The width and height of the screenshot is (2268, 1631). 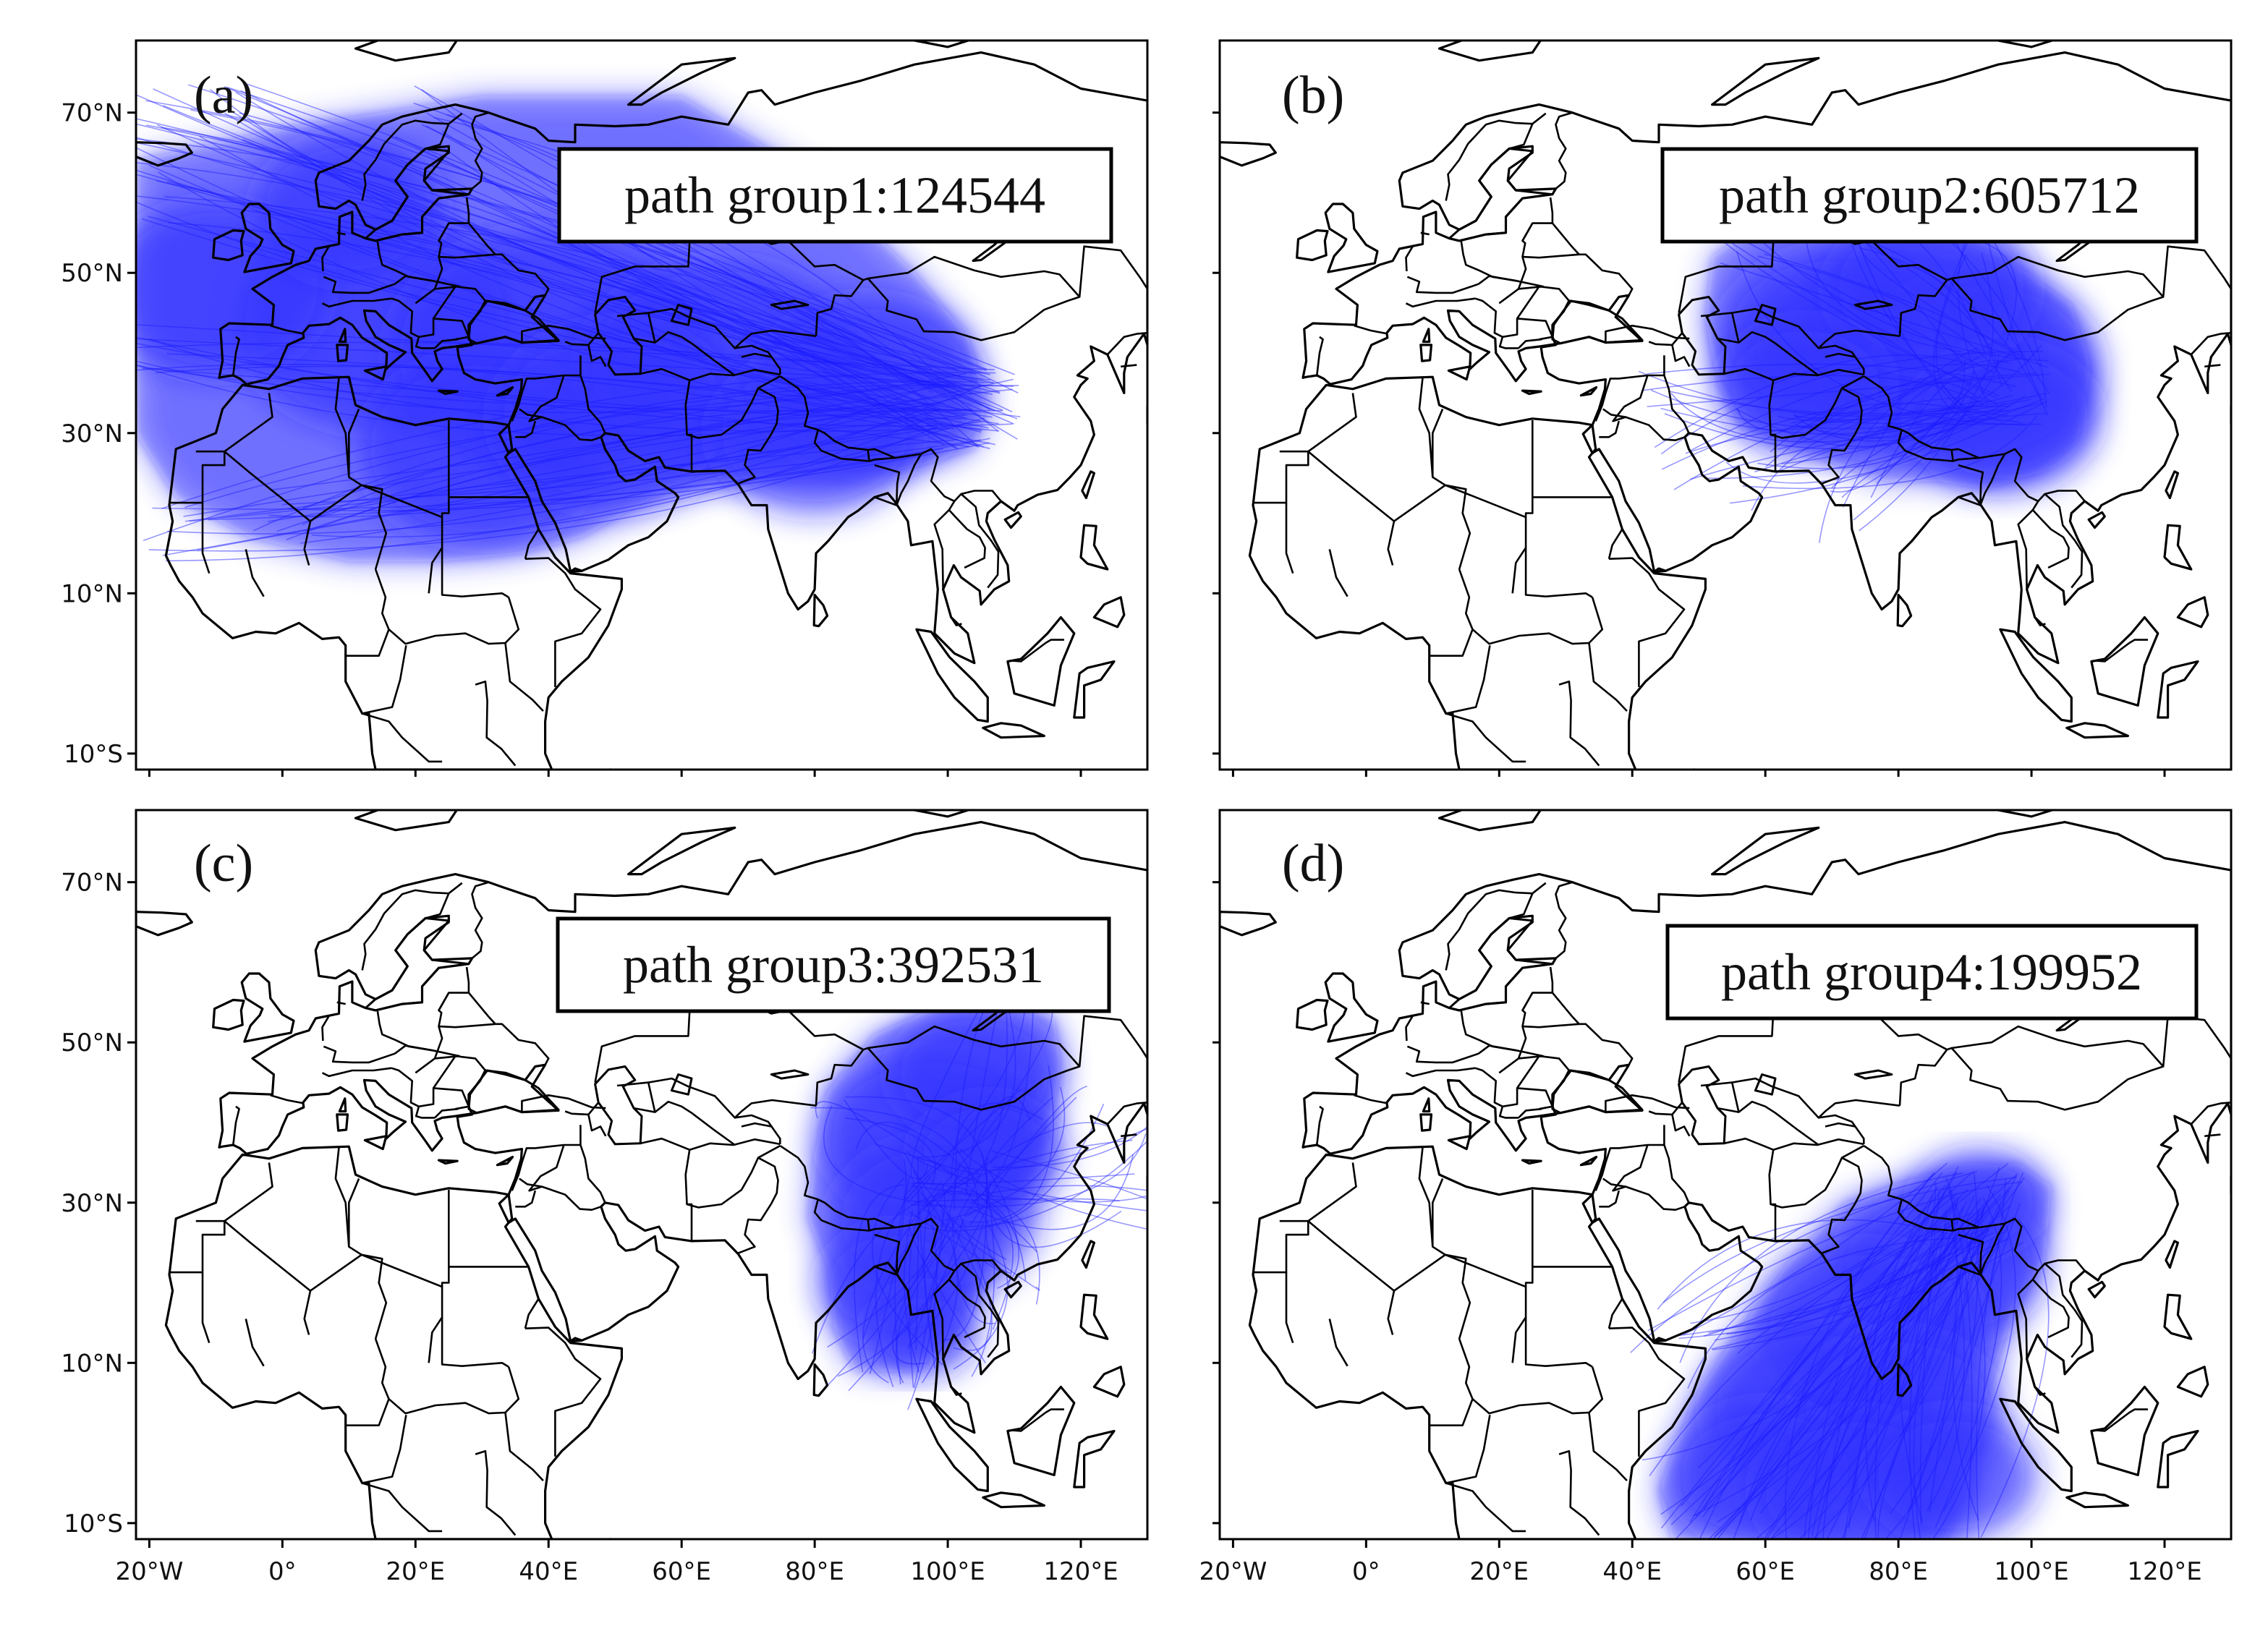 What do you see at coordinates (834, 195) in the screenshot?
I see `group-label-a: path group1:124544` at bounding box center [834, 195].